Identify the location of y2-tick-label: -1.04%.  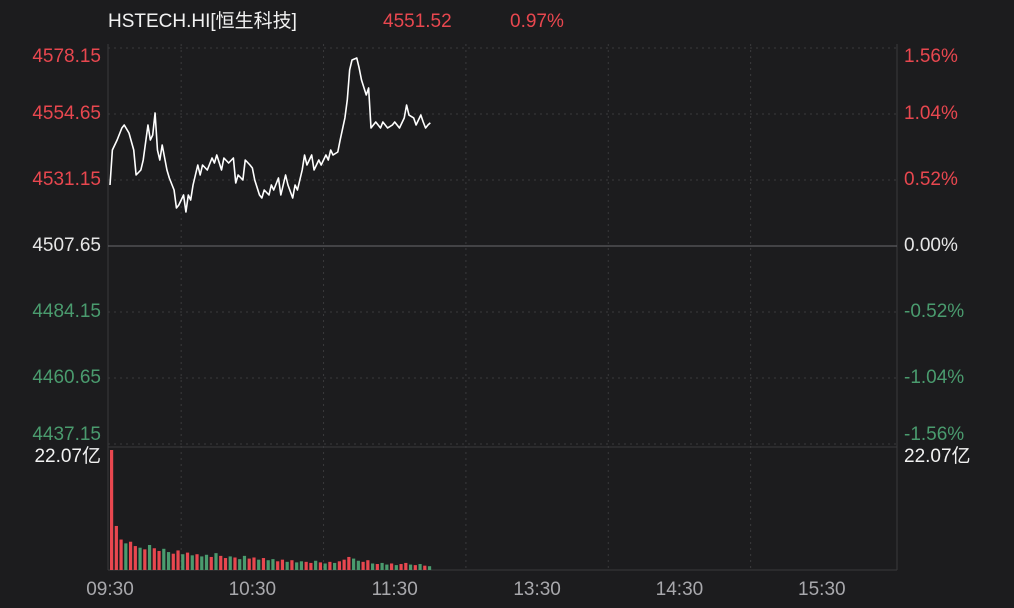
(934, 377).